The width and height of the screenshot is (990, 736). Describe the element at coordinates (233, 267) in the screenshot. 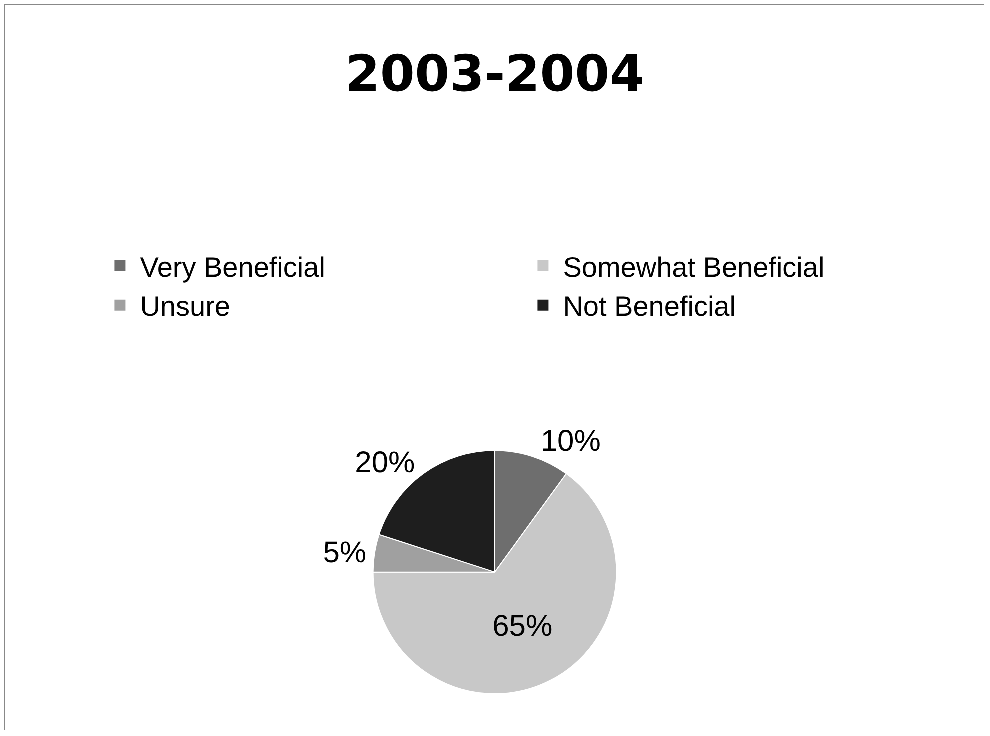

I see `legend-label: Very Beneficial` at that location.